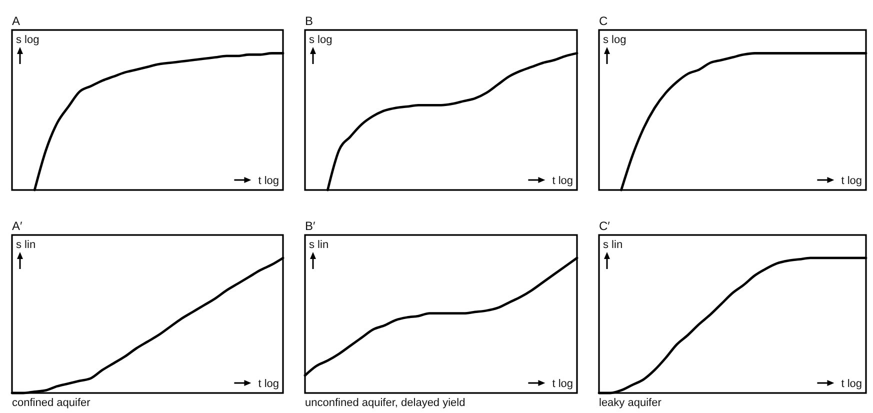  Describe the element at coordinates (16, 21) in the screenshot. I see `chart-title: A` at that location.